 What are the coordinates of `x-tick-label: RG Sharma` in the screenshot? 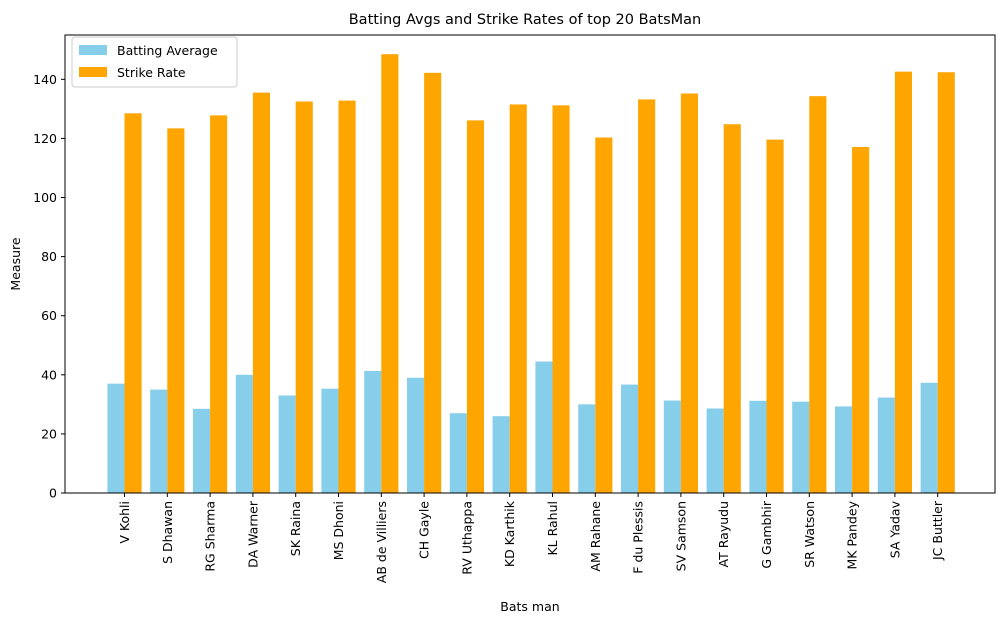 It's located at (210, 536).